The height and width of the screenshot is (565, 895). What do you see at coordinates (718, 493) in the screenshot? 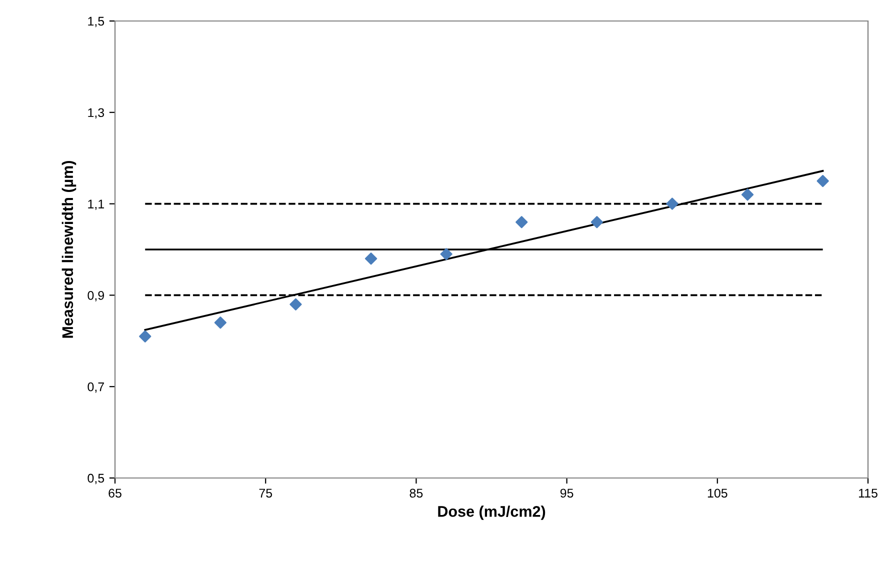
I see `x-tick-label: 105` at bounding box center [718, 493].